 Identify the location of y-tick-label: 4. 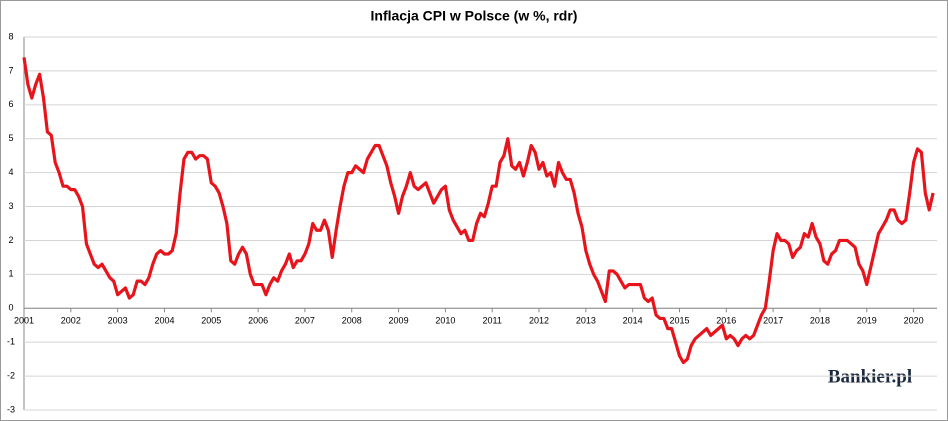
(10, 172).